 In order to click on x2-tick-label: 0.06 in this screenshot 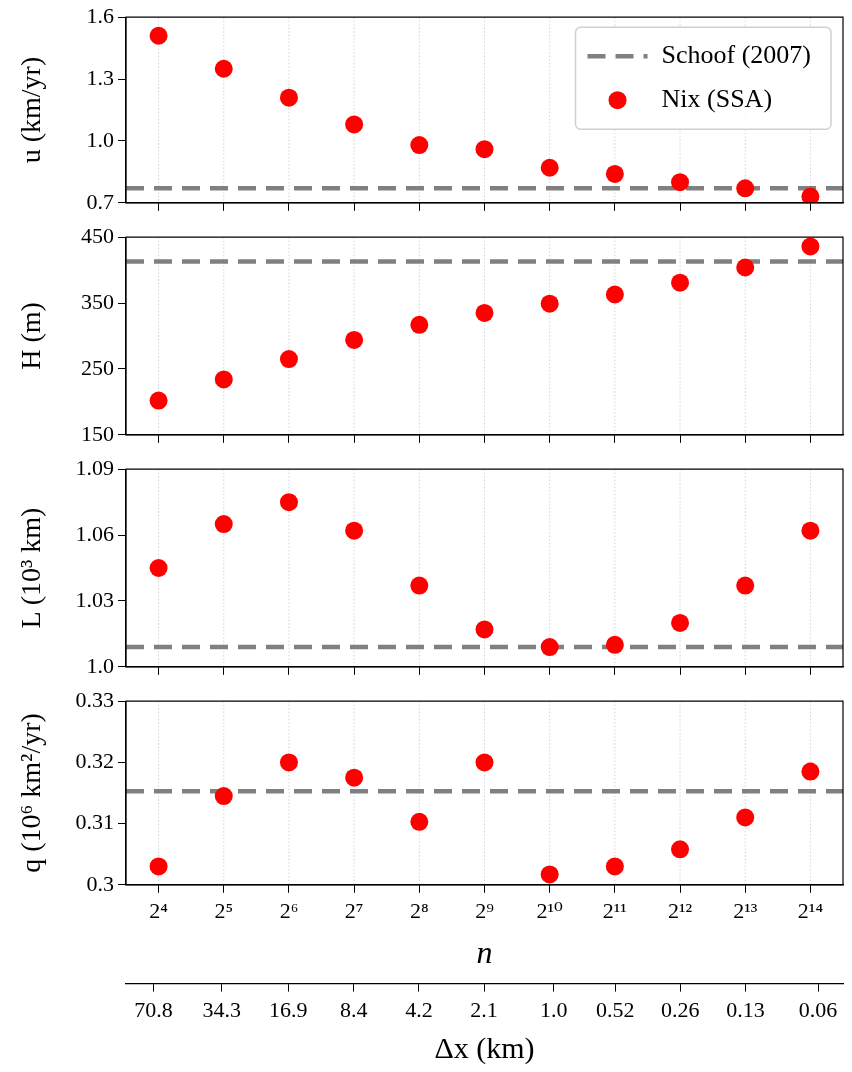, I will do `click(818, 1009)`.